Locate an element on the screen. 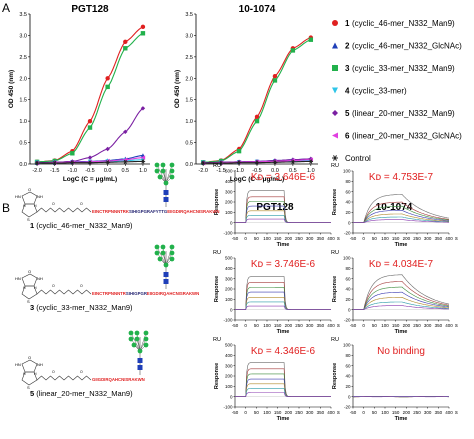  spr-kd-label: Kᴅ = 3.746E-6 is located at coordinates (283, 264).